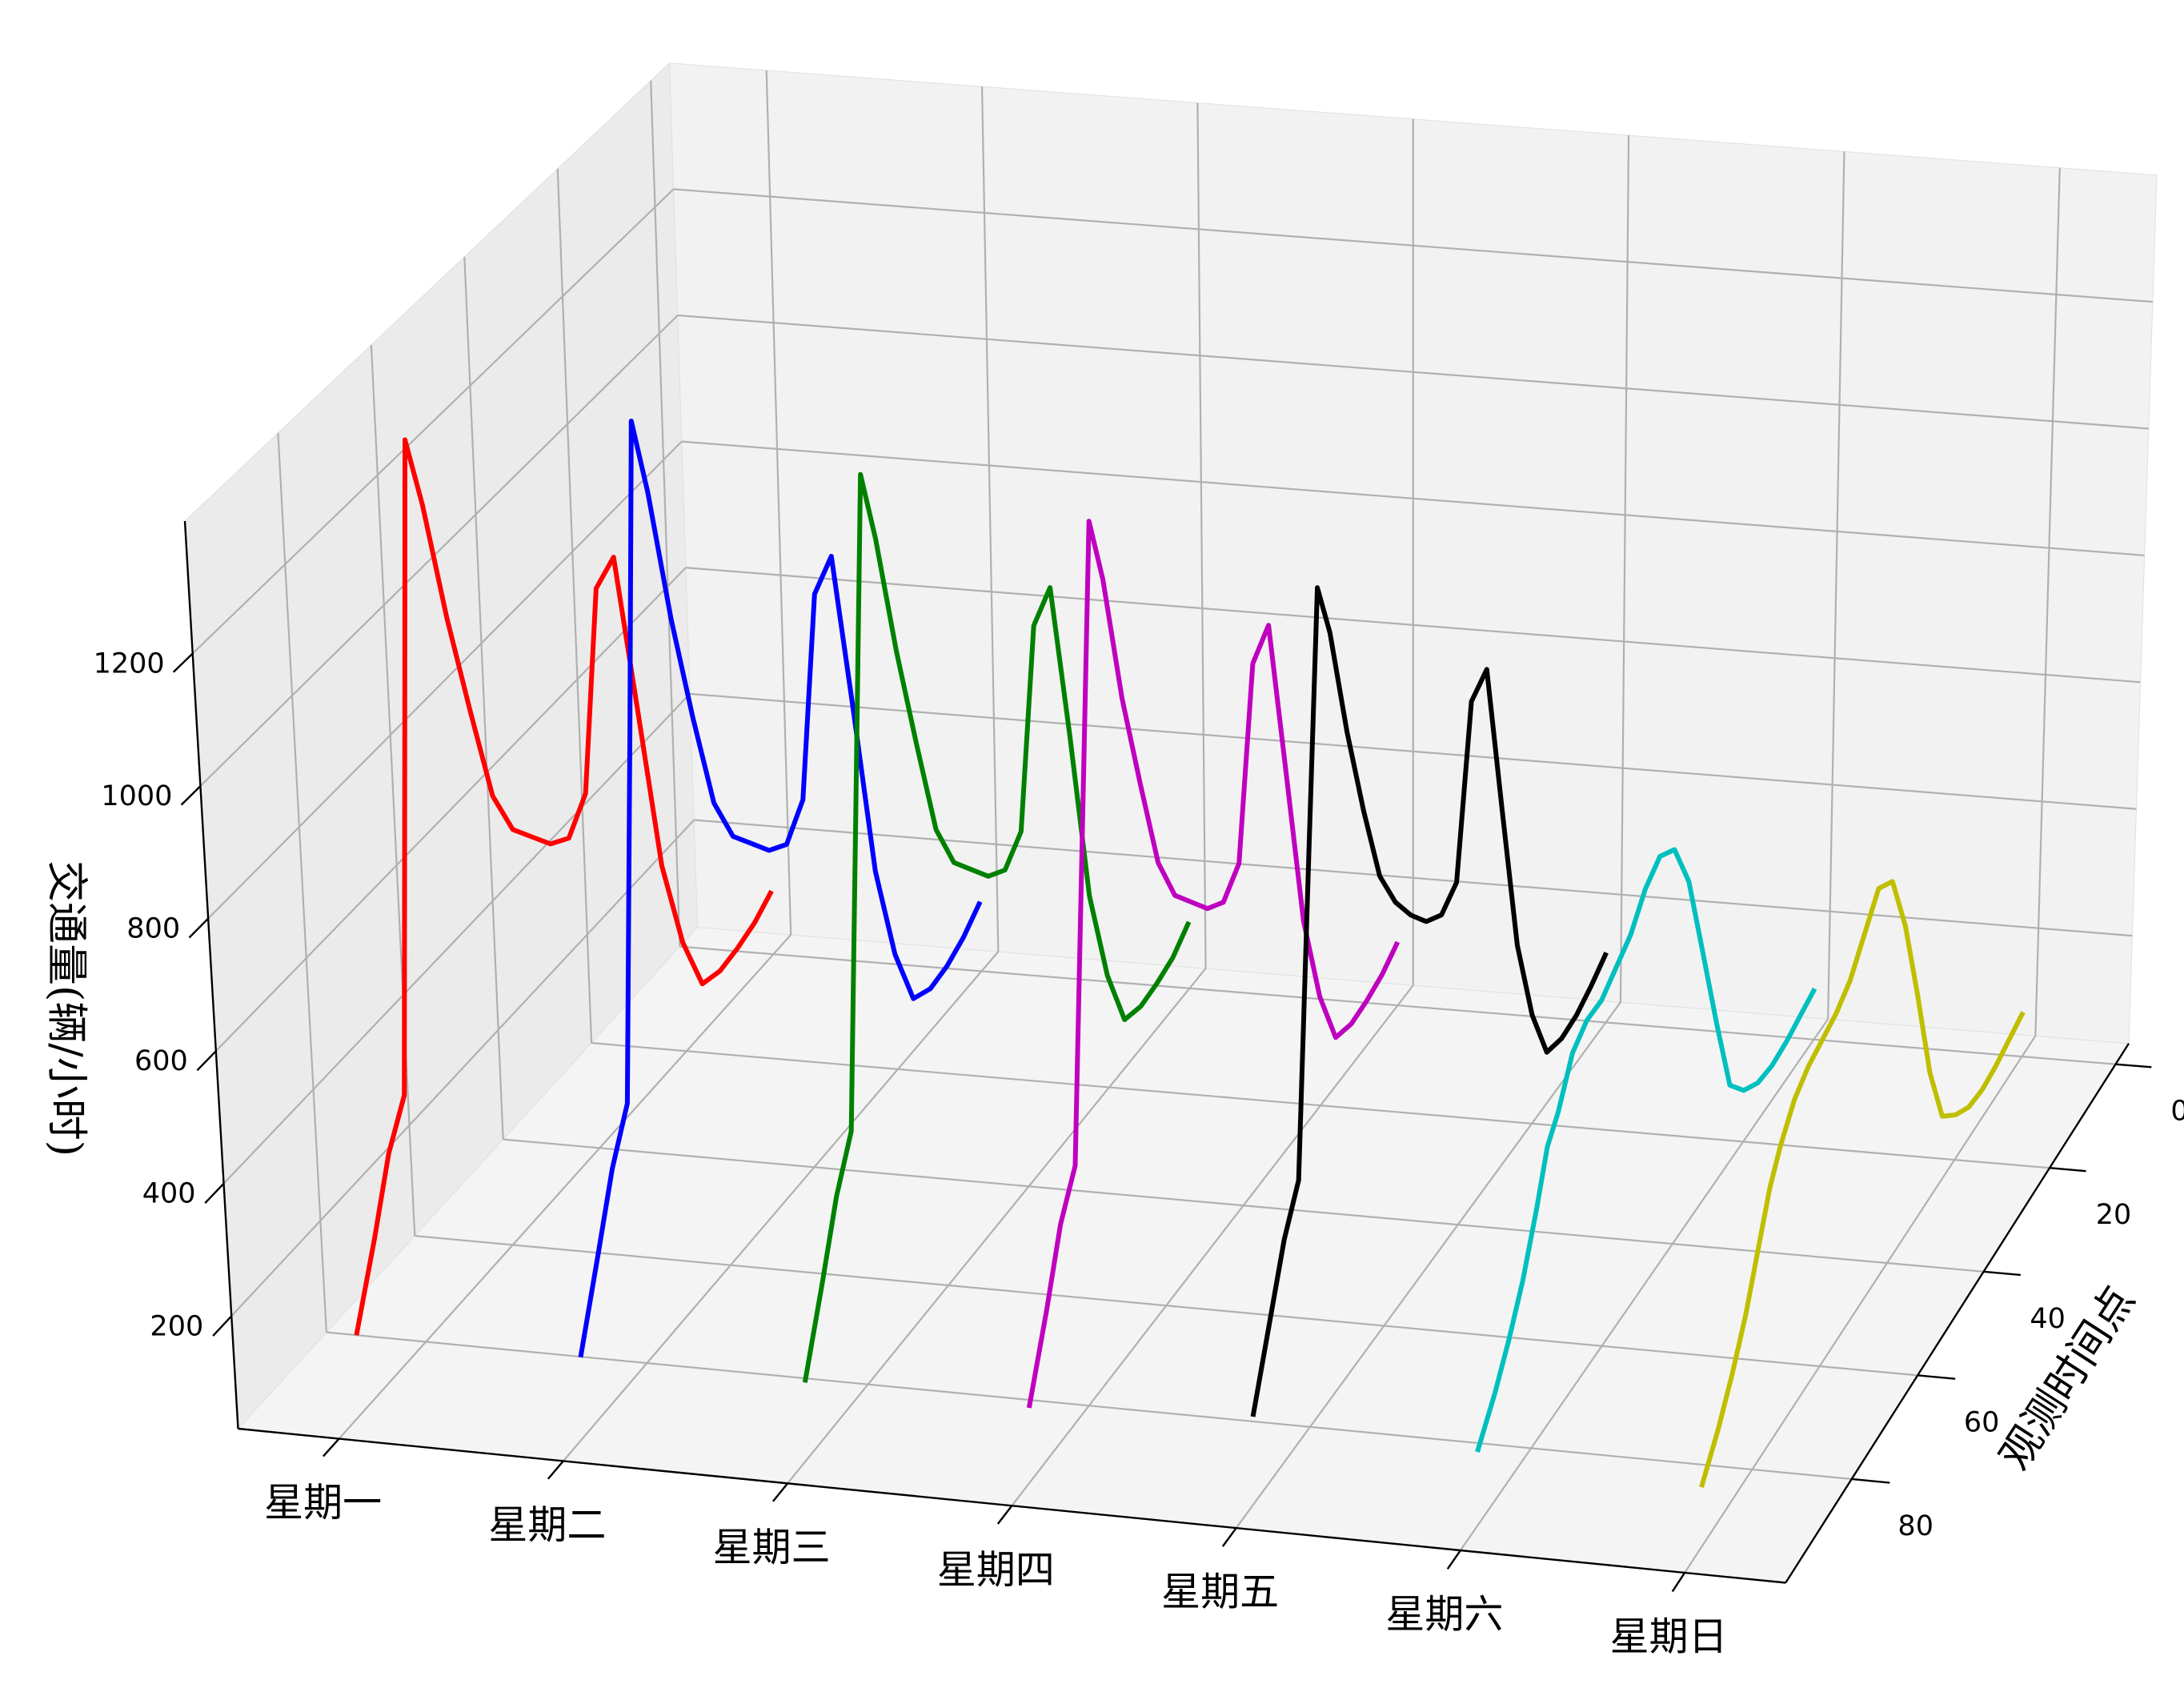 The image size is (2184, 1696). Describe the element at coordinates (996, 1570) in the screenshot. I see `x-tick-label: 星期四` at that location.